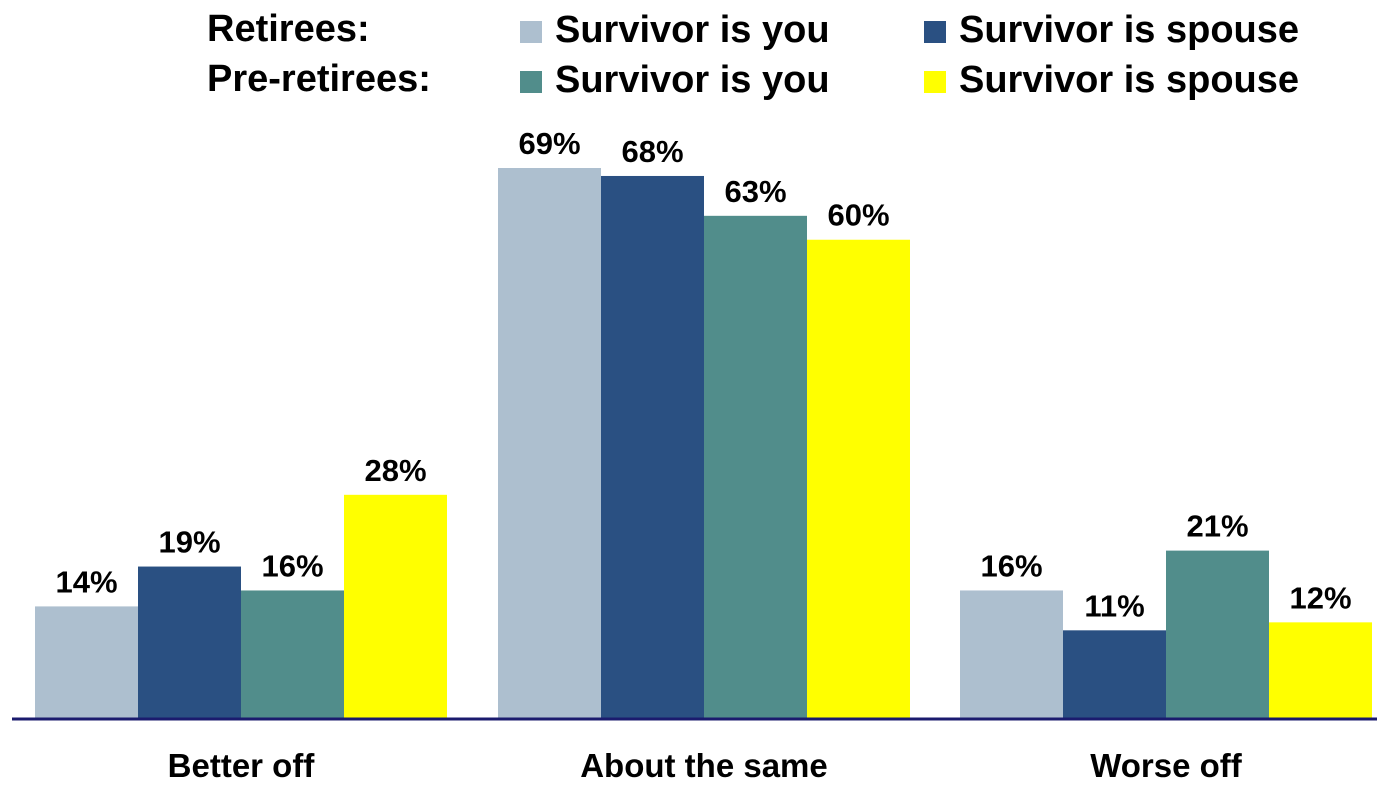 The width and height of the screenshot is (1377, 789). Describe the element at coordinates (858, 215) in the screenshot. I see `data-label: 60%` at that location.